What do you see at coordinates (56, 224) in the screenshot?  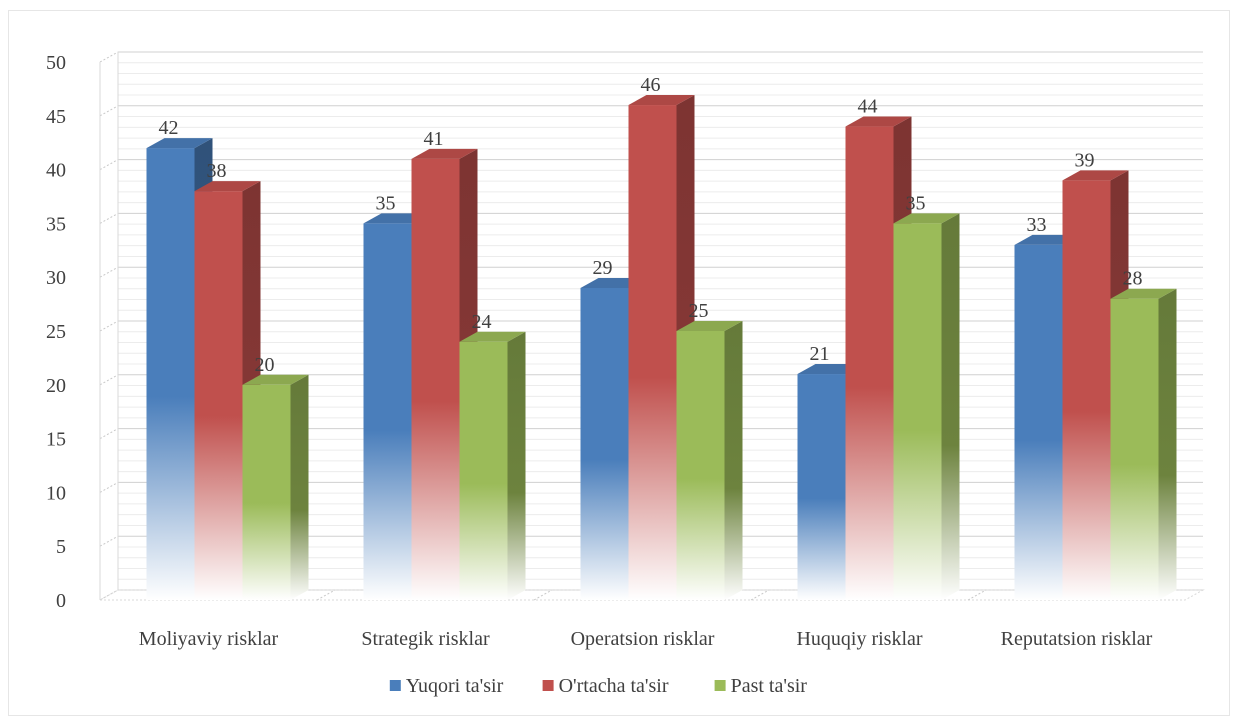 I see `y-tick-label: 35` at bounding box center [56, 224].